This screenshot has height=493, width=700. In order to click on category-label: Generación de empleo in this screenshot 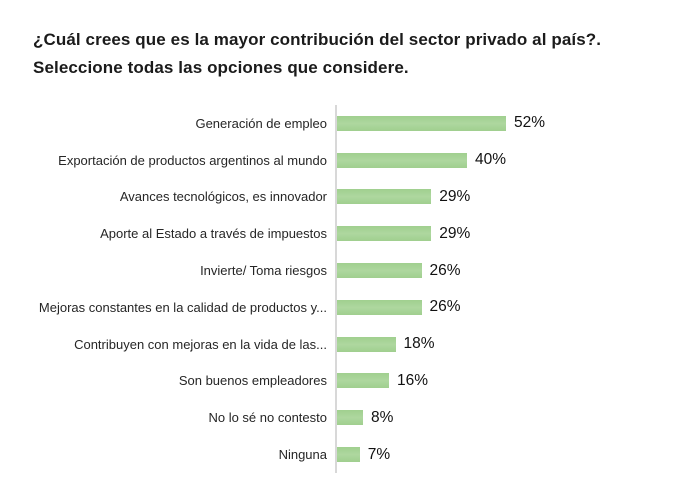, I will do `click(261, 123)`.